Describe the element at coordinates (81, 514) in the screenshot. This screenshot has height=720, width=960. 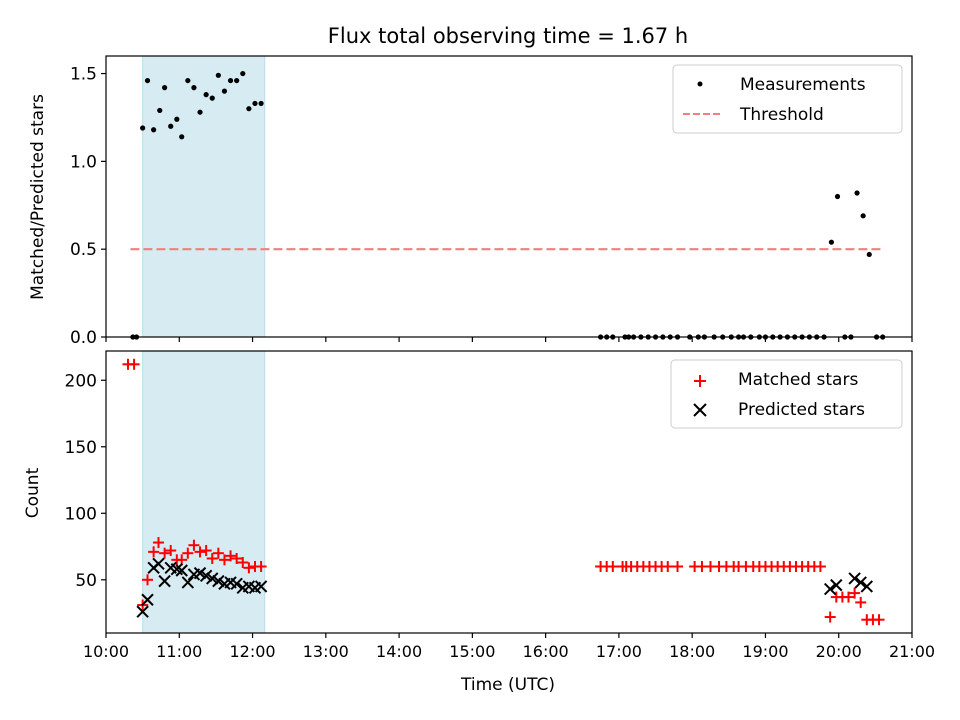
I see `y-tick-label: 100` at that location.